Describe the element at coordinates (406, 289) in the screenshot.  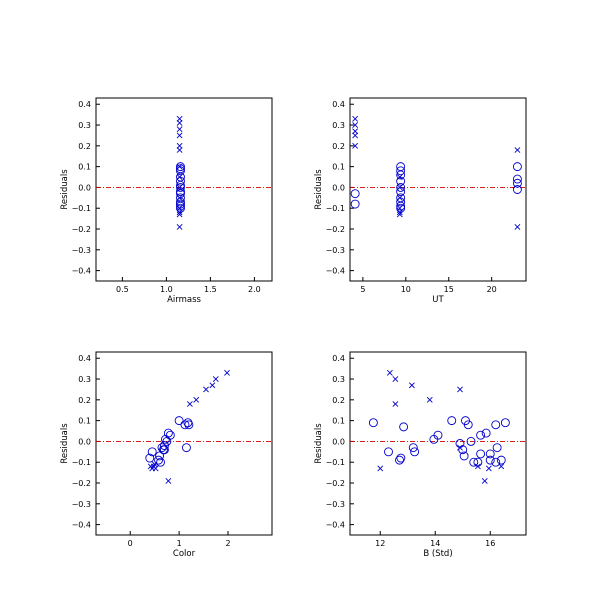
I see `x-tick-label: 10` at that location.